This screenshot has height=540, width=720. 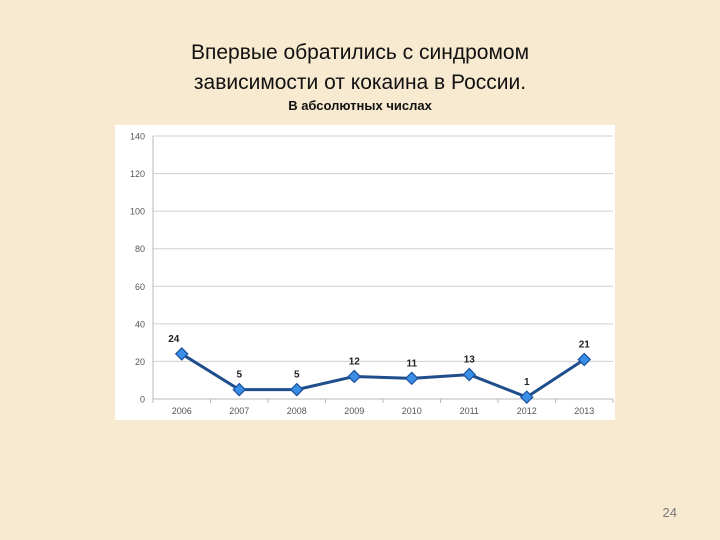 What do you see at coordinates (360, 82) in the screenshot?
I see `chart-title-line-2: зависимости от кокаина в России.` at bounding box center [360, 82].